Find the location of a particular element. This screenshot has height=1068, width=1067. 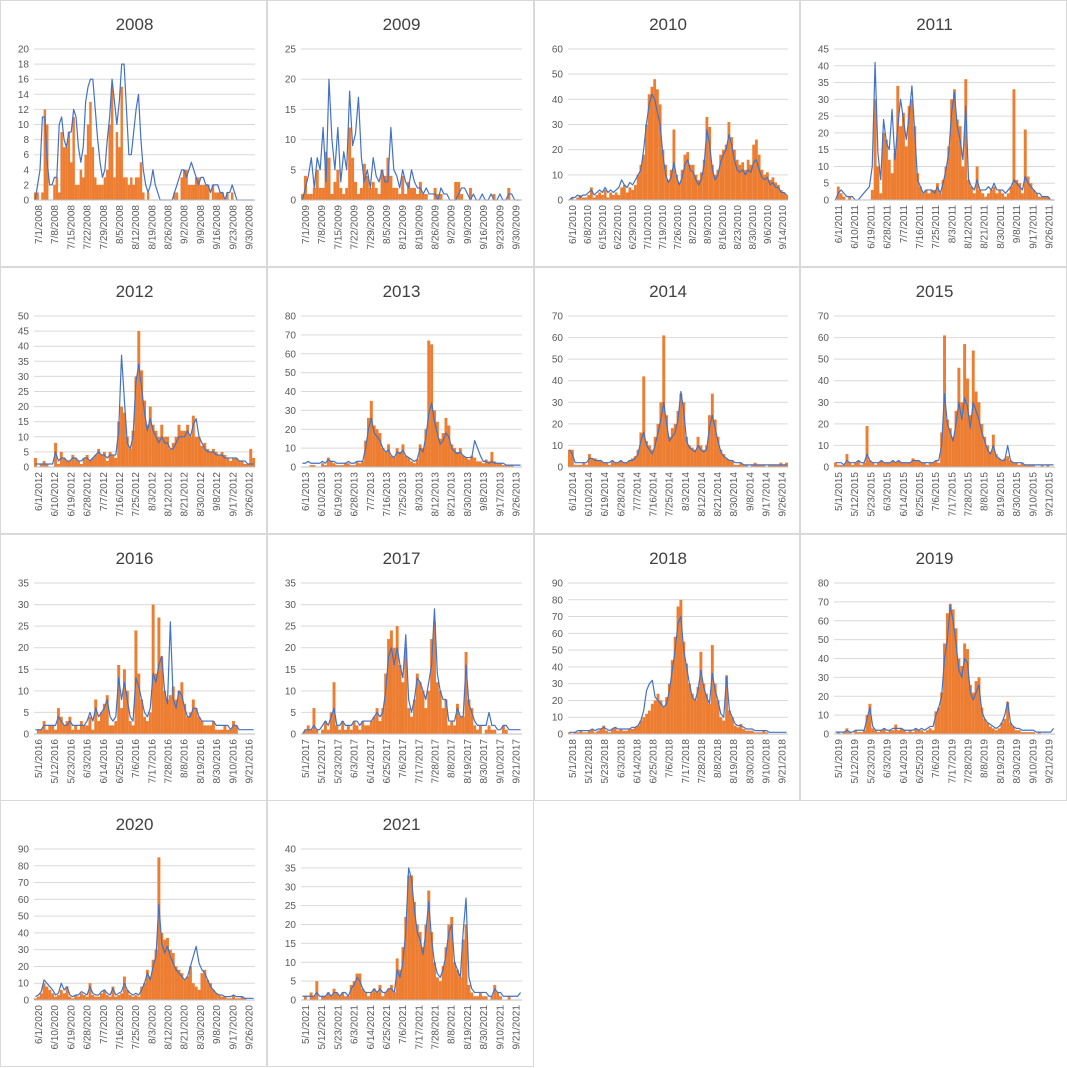

x-tick-label: 8/19/2019 is located at coordinates (1001, 761).